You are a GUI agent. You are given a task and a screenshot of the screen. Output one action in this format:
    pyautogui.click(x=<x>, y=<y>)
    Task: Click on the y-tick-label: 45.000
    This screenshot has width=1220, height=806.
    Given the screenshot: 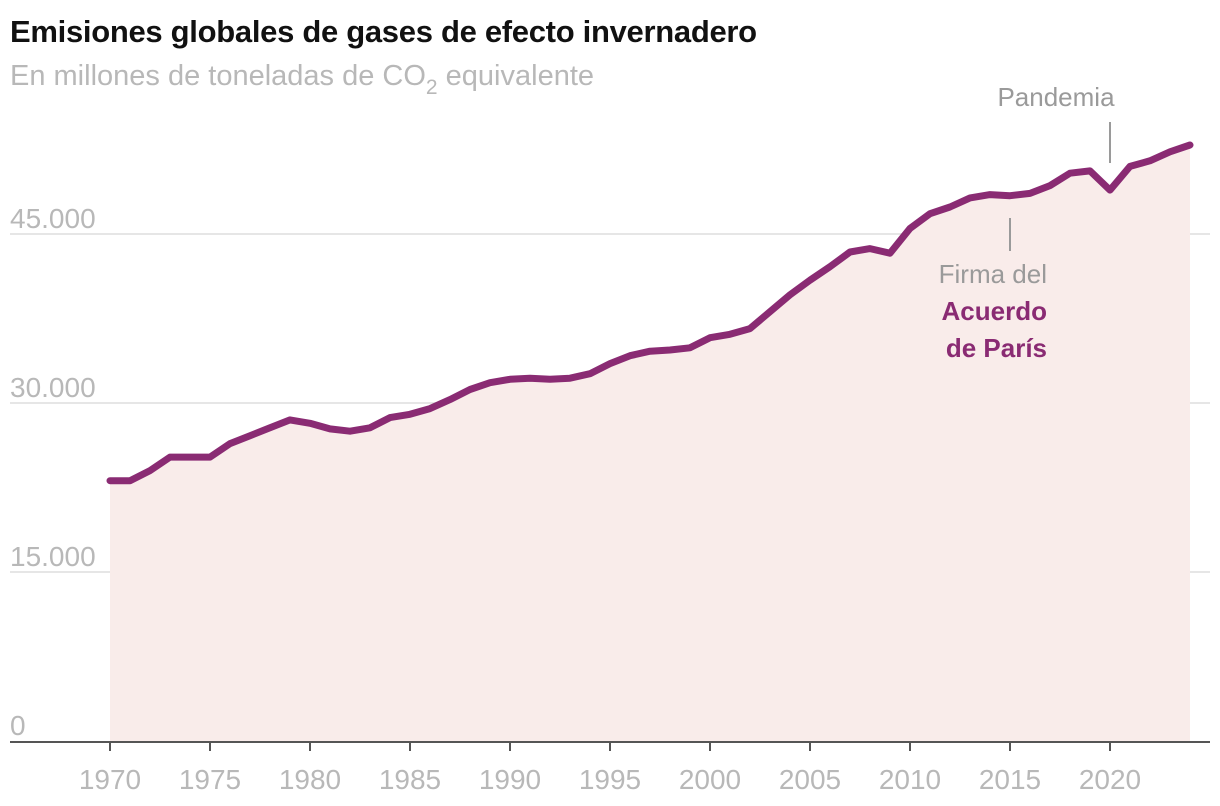 What is the action you would take?
    pyautogui.click(x=53, y=218)
    